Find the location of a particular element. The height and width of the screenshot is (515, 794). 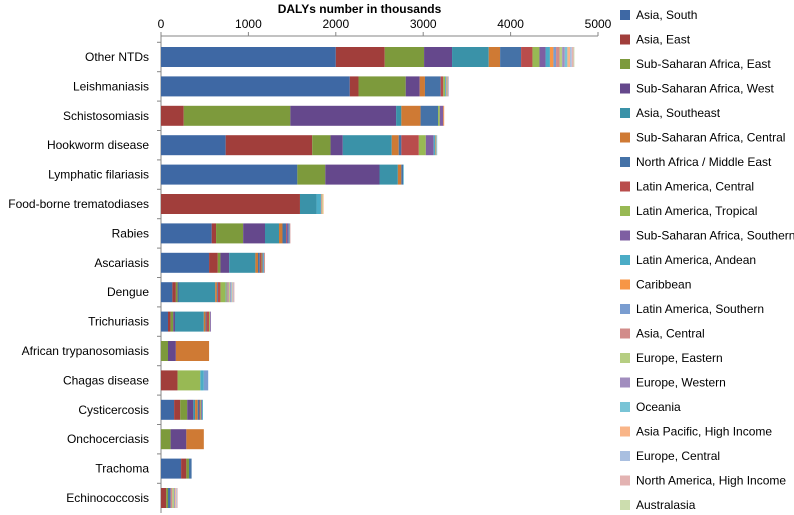

category-label: Trichuriasis is located at coordinates (118, 322).